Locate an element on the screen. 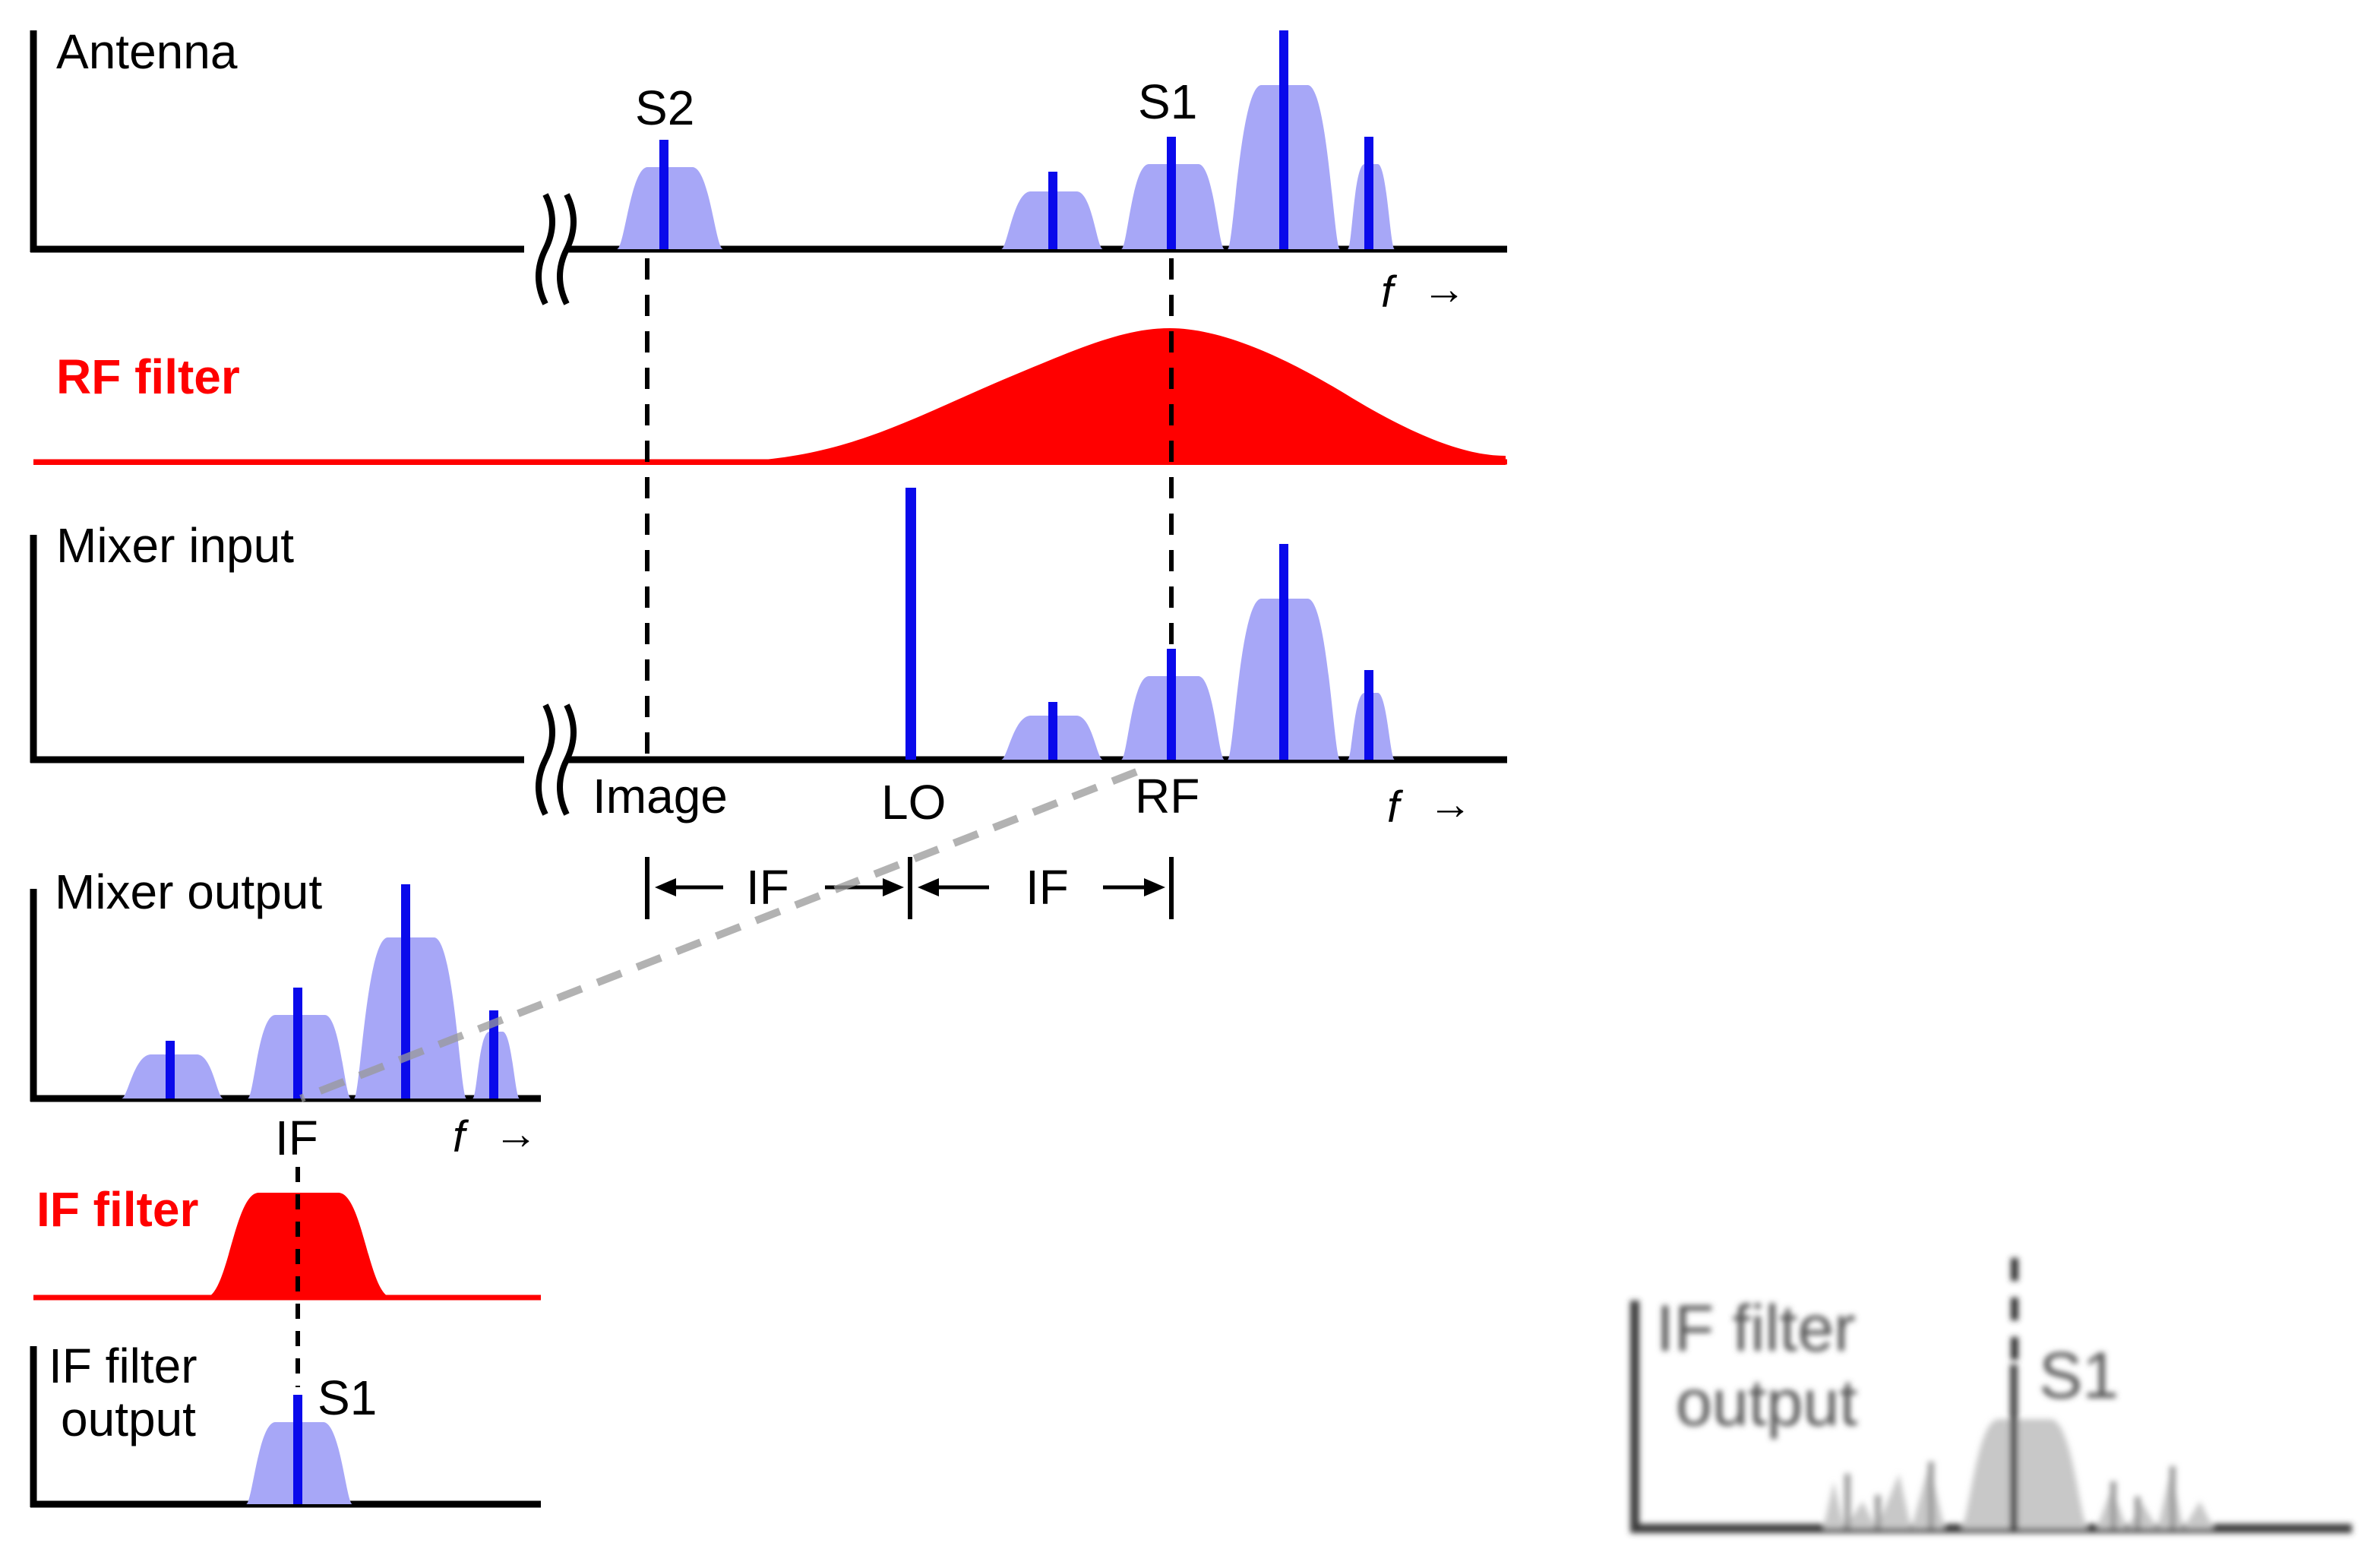 The image size is (2364, 1568). mixer-output-panel: Mixer output IF f → is located at coordinates (285, 1015).